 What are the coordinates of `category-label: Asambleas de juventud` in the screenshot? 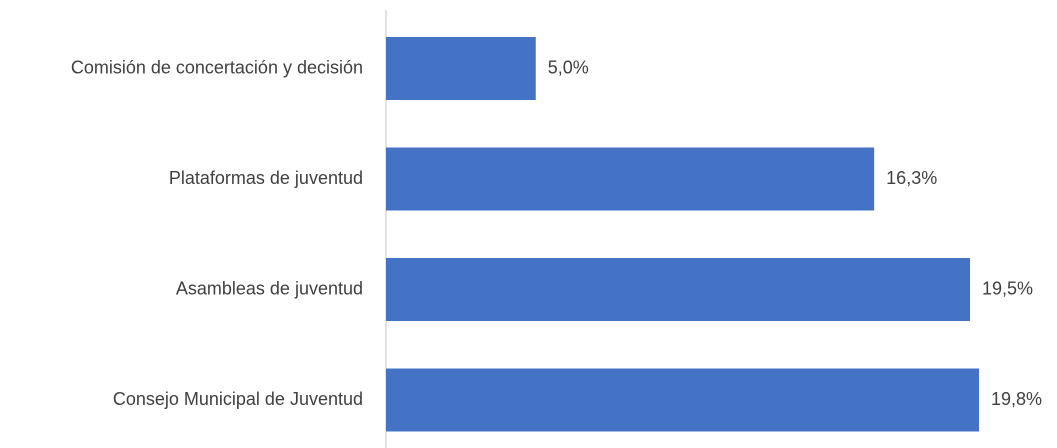 It's located at (269, 288).